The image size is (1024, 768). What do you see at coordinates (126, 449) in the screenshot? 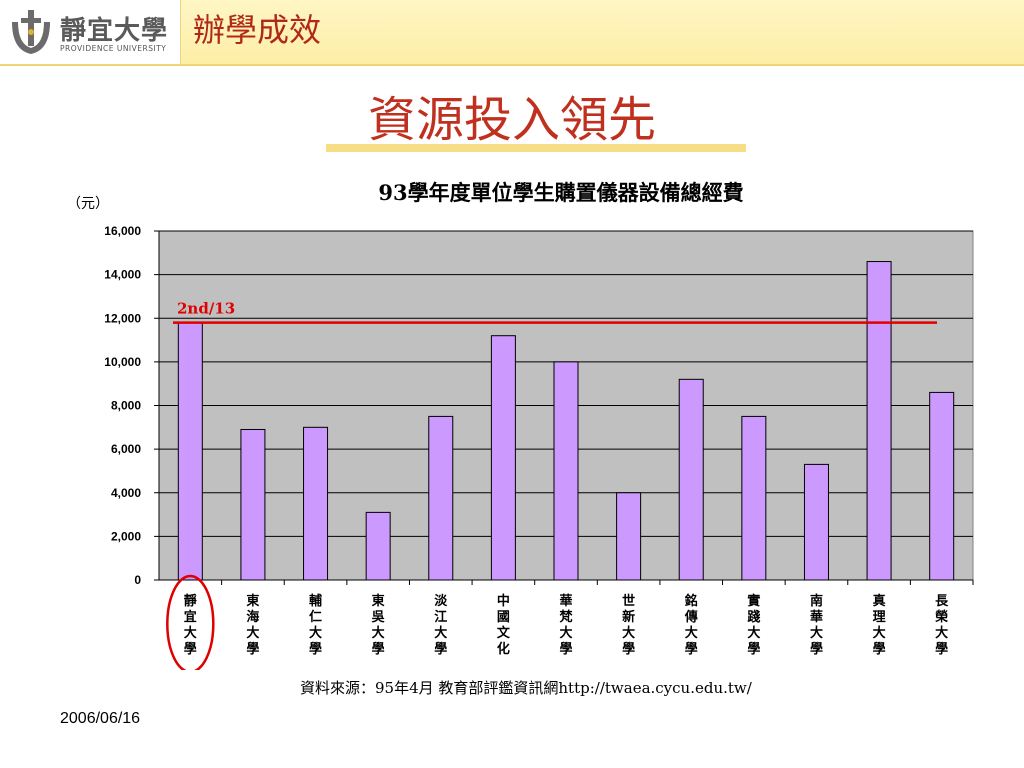
I see `y-tick-label: 6,000` at bounding box center [126, 449].